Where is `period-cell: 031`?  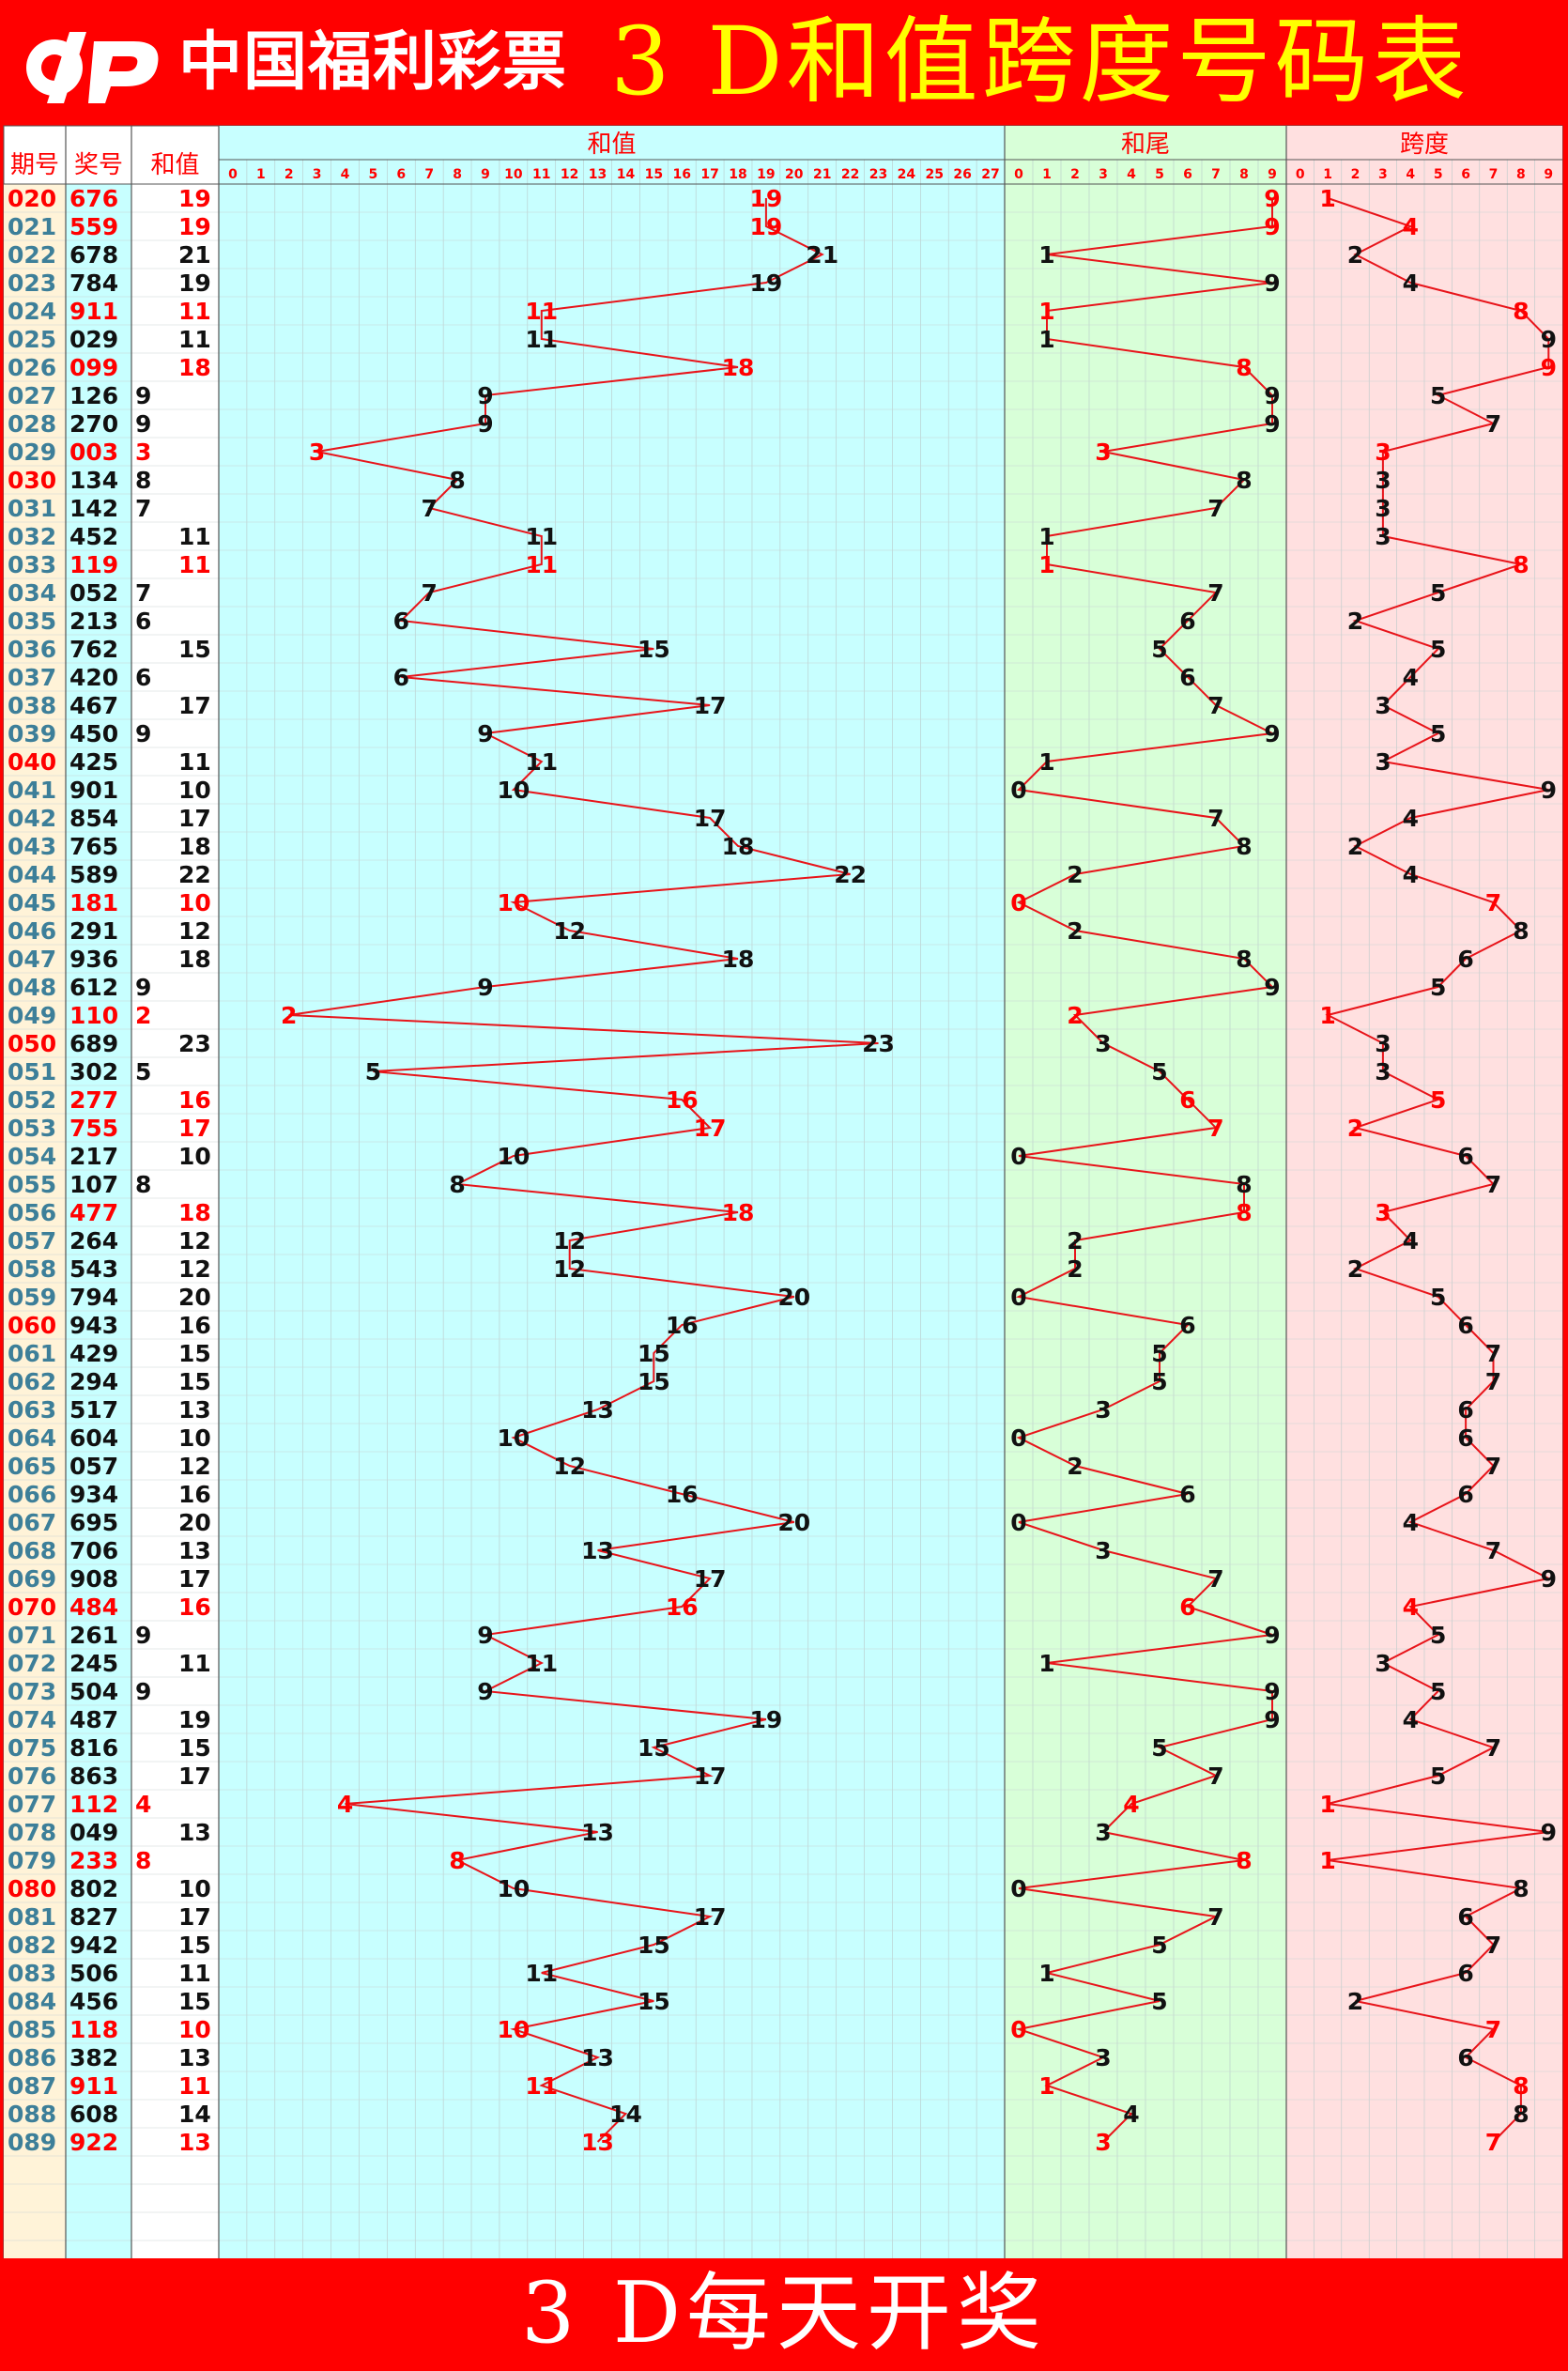
period-cell: 031 is located at coordinates (32, 509).